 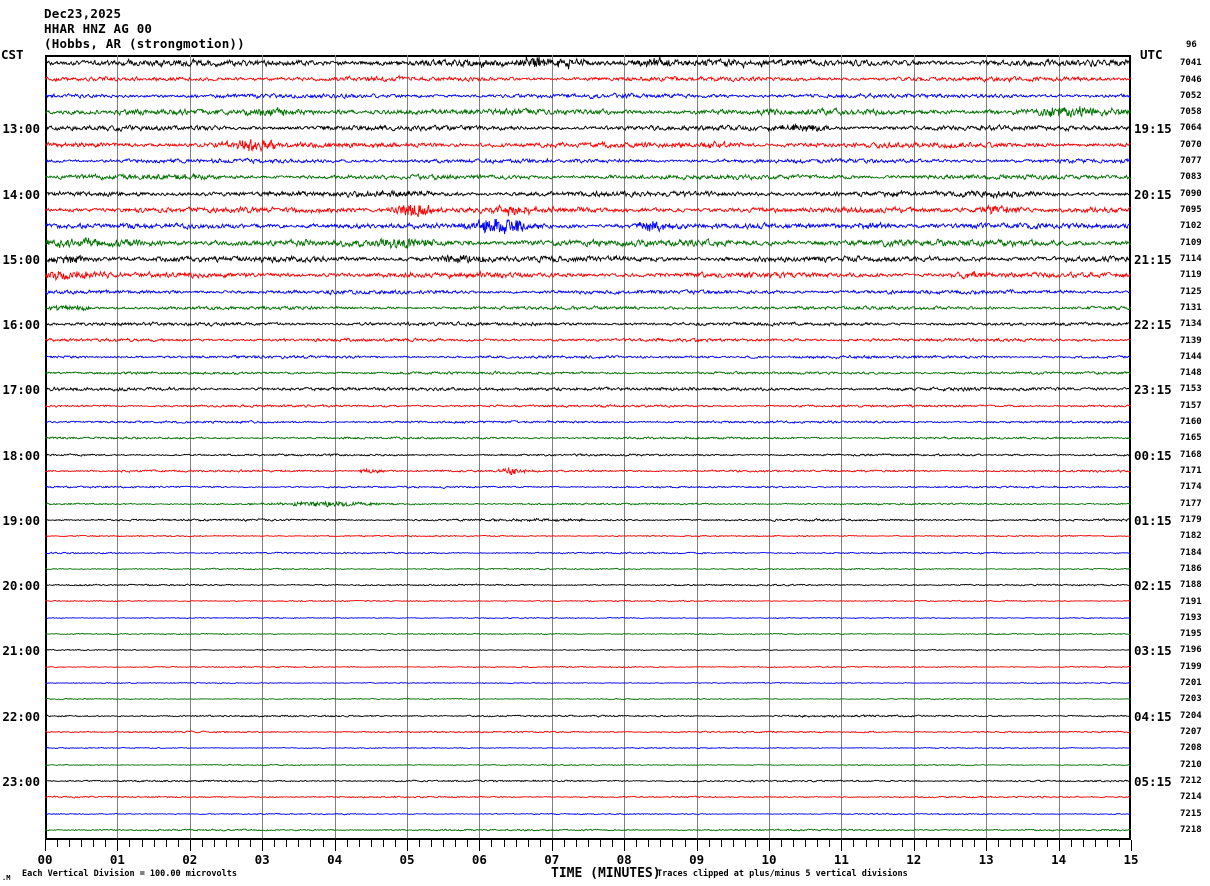 I want to click on trace-scale-value: 7160, so click(x=1191, y=422).